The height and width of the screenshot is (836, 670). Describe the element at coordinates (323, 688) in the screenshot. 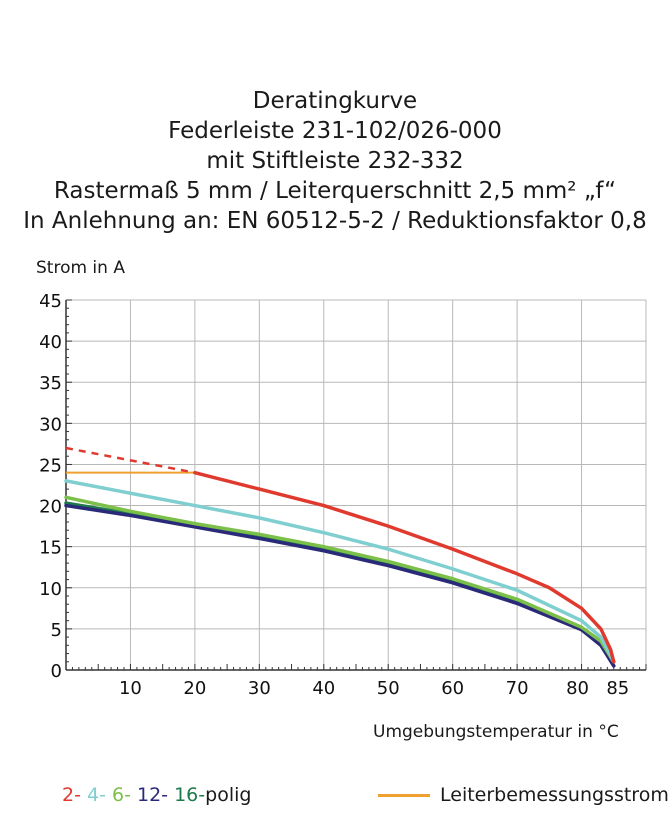

I see `x-tick-label: 40` at that location.